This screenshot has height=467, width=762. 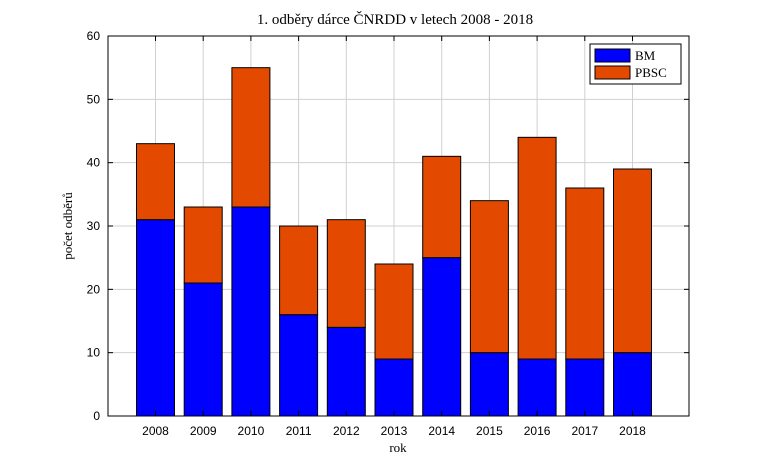 What do you see at coordinates (346, 371) in the screenshot?
I see `bar-bm-2012` at bounding box center [346, 371].